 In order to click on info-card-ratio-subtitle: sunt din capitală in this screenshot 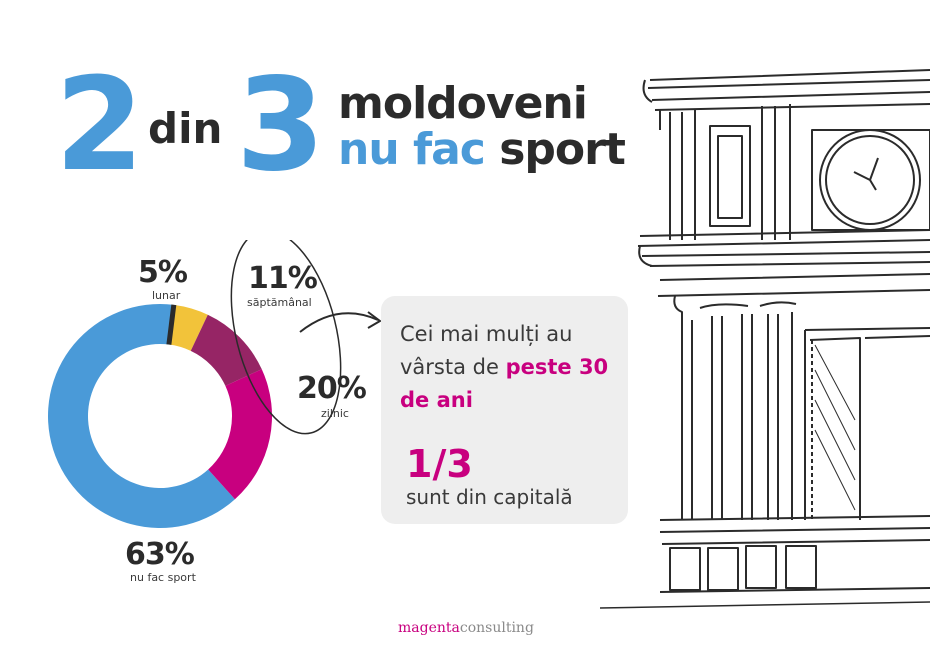, I will do `click(489, 497)`.